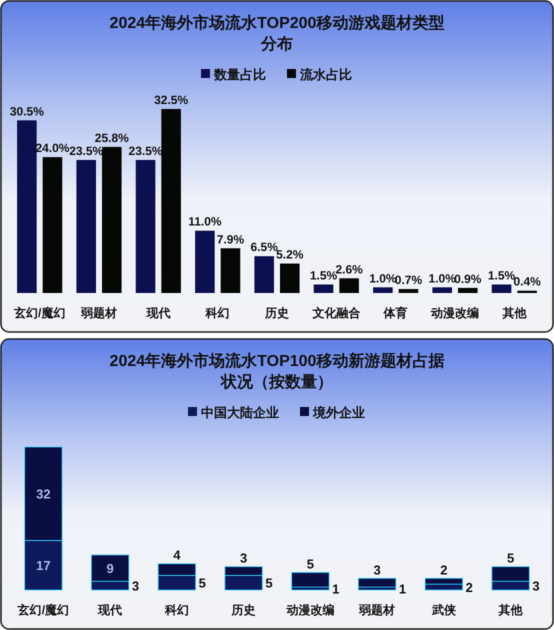 The image size is (554, 630). What do you see at coordinates (395, 313) in the screenshot?
I see `x-tick-label: 体育` at bounding box center [395, 313].